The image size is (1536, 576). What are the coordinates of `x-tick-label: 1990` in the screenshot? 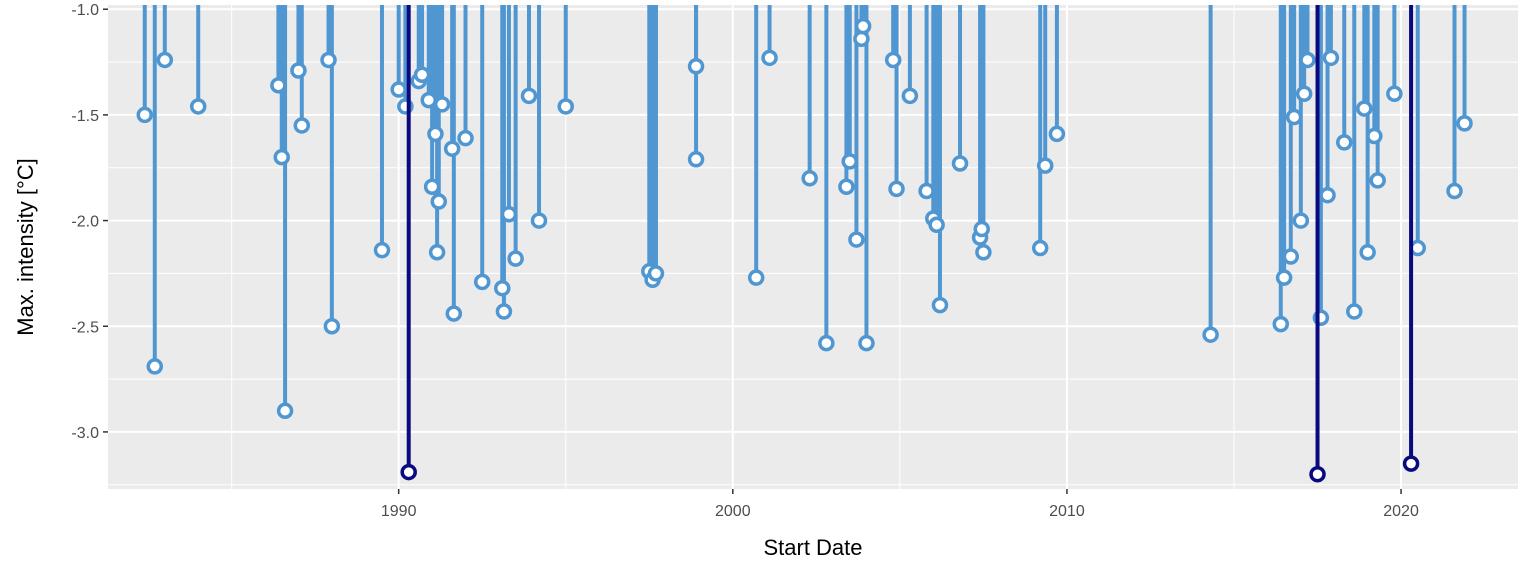 It's located at (399, 511).